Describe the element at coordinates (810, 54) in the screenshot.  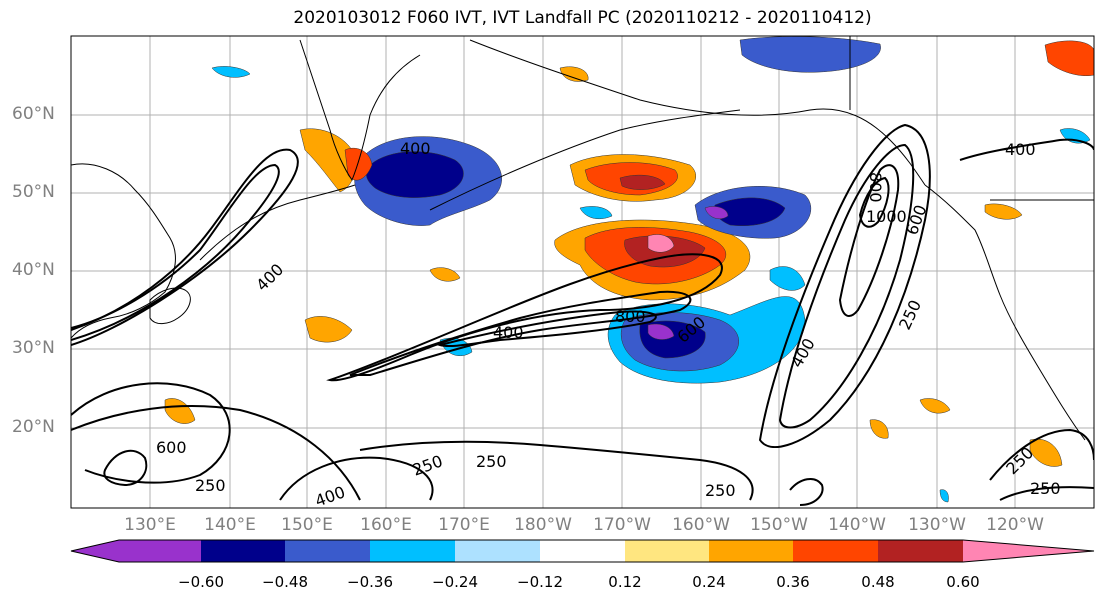
I see `neg-region-alaska` at that location.